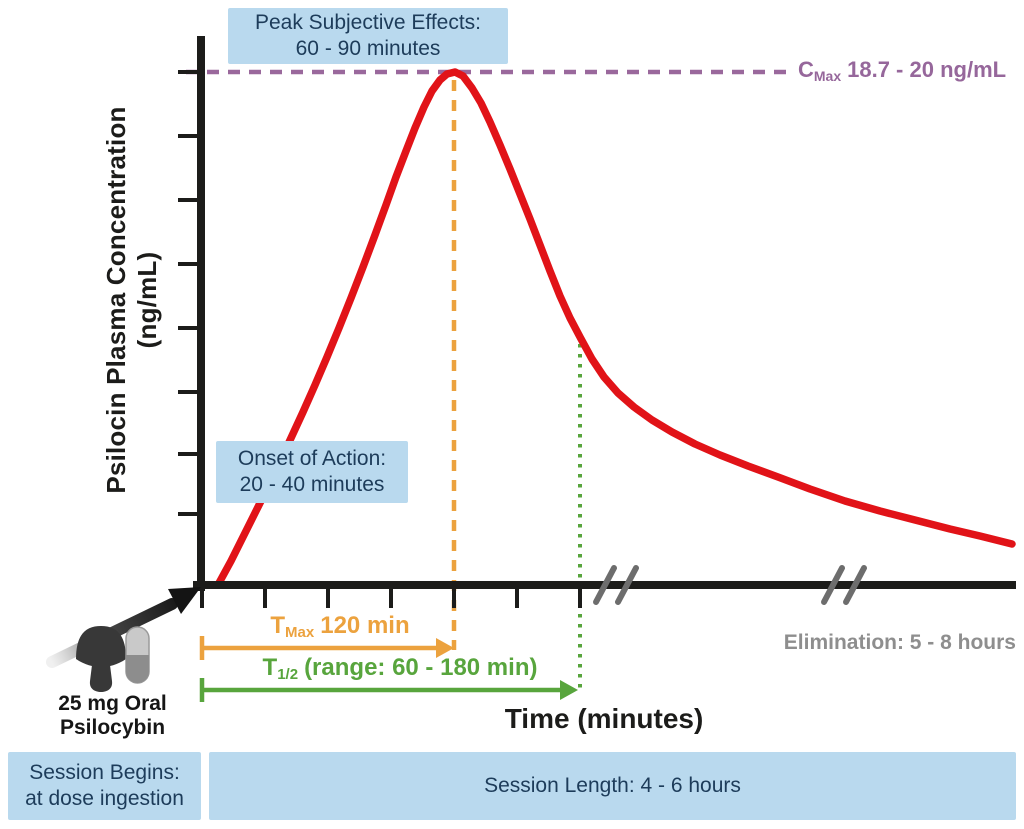 The image size is (1024, 829). Describe the element at coordinates (365, 625) in the screenshot. I see `tmax-value: 120 min` at that location.